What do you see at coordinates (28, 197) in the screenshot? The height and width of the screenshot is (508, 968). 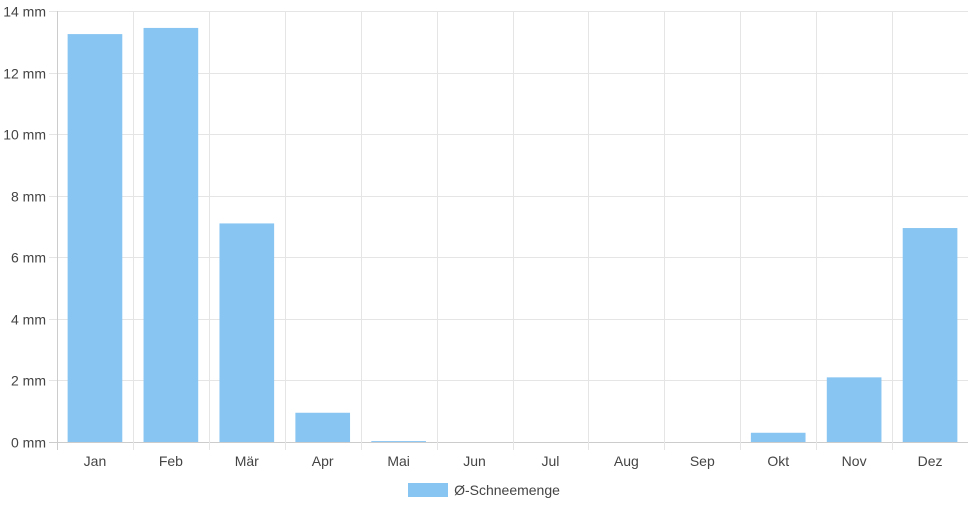 I see `y-tick-label: 8 mm` at bounding box center [28, 197].